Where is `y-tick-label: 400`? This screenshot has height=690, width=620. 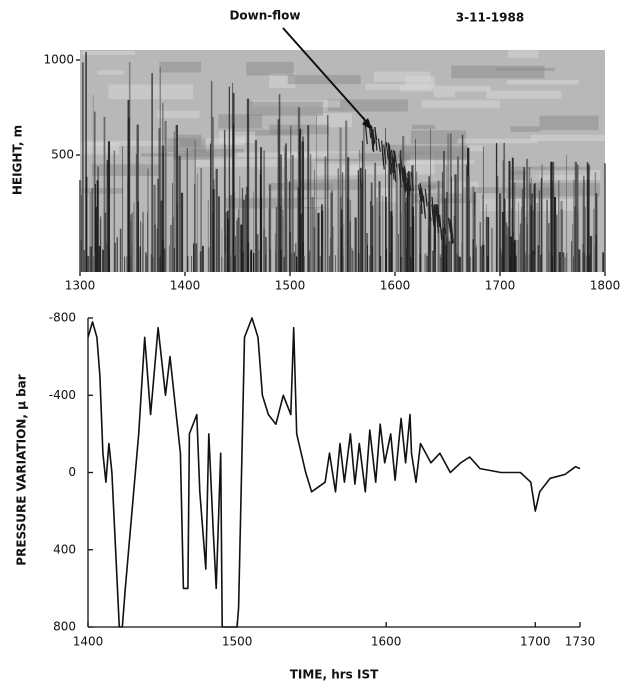
y-tick-label: 400 is located at coordinates (64, 549).